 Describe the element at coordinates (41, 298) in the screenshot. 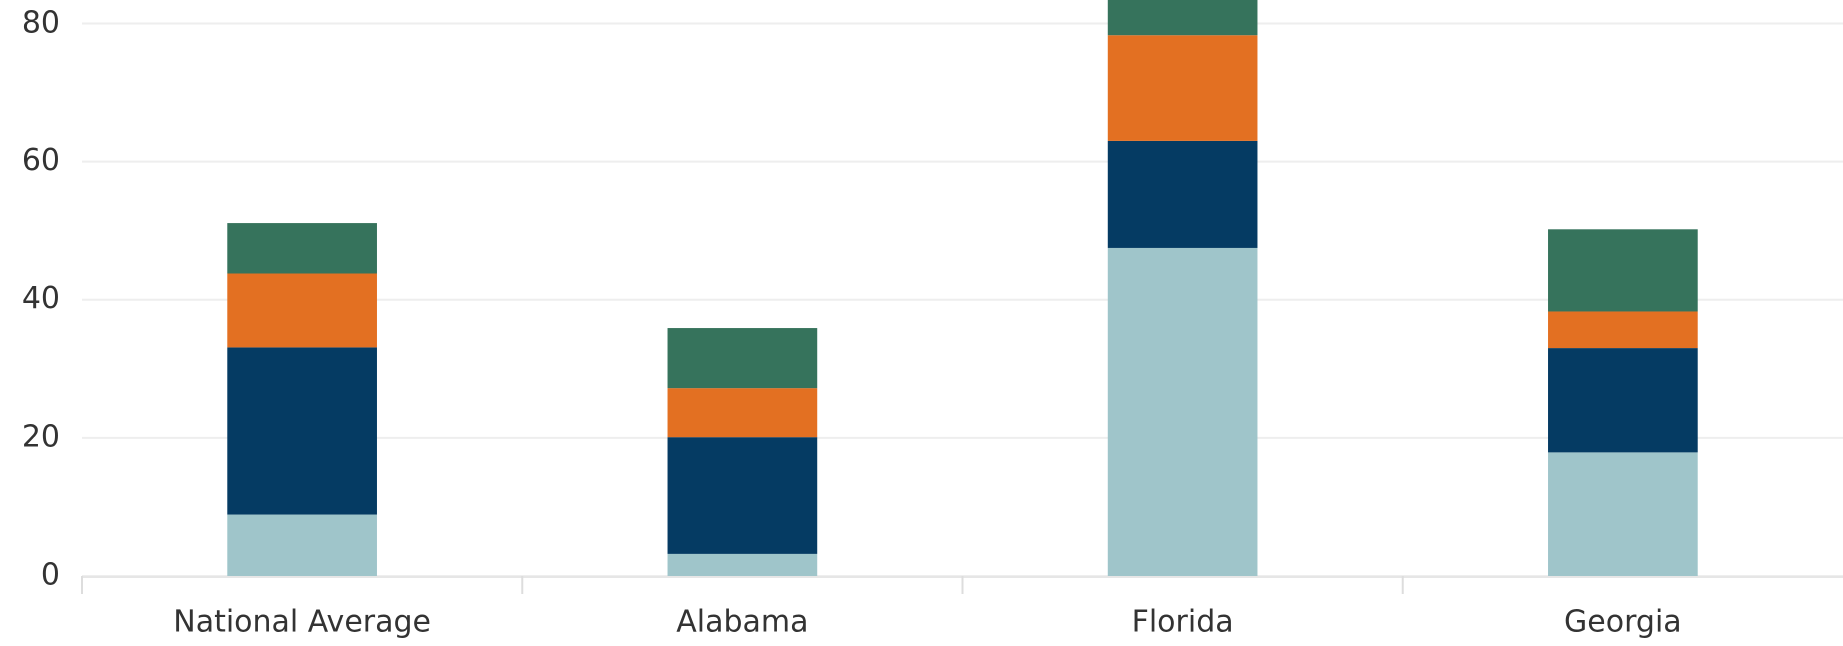

I see `y-tick-label: 40` at that location.